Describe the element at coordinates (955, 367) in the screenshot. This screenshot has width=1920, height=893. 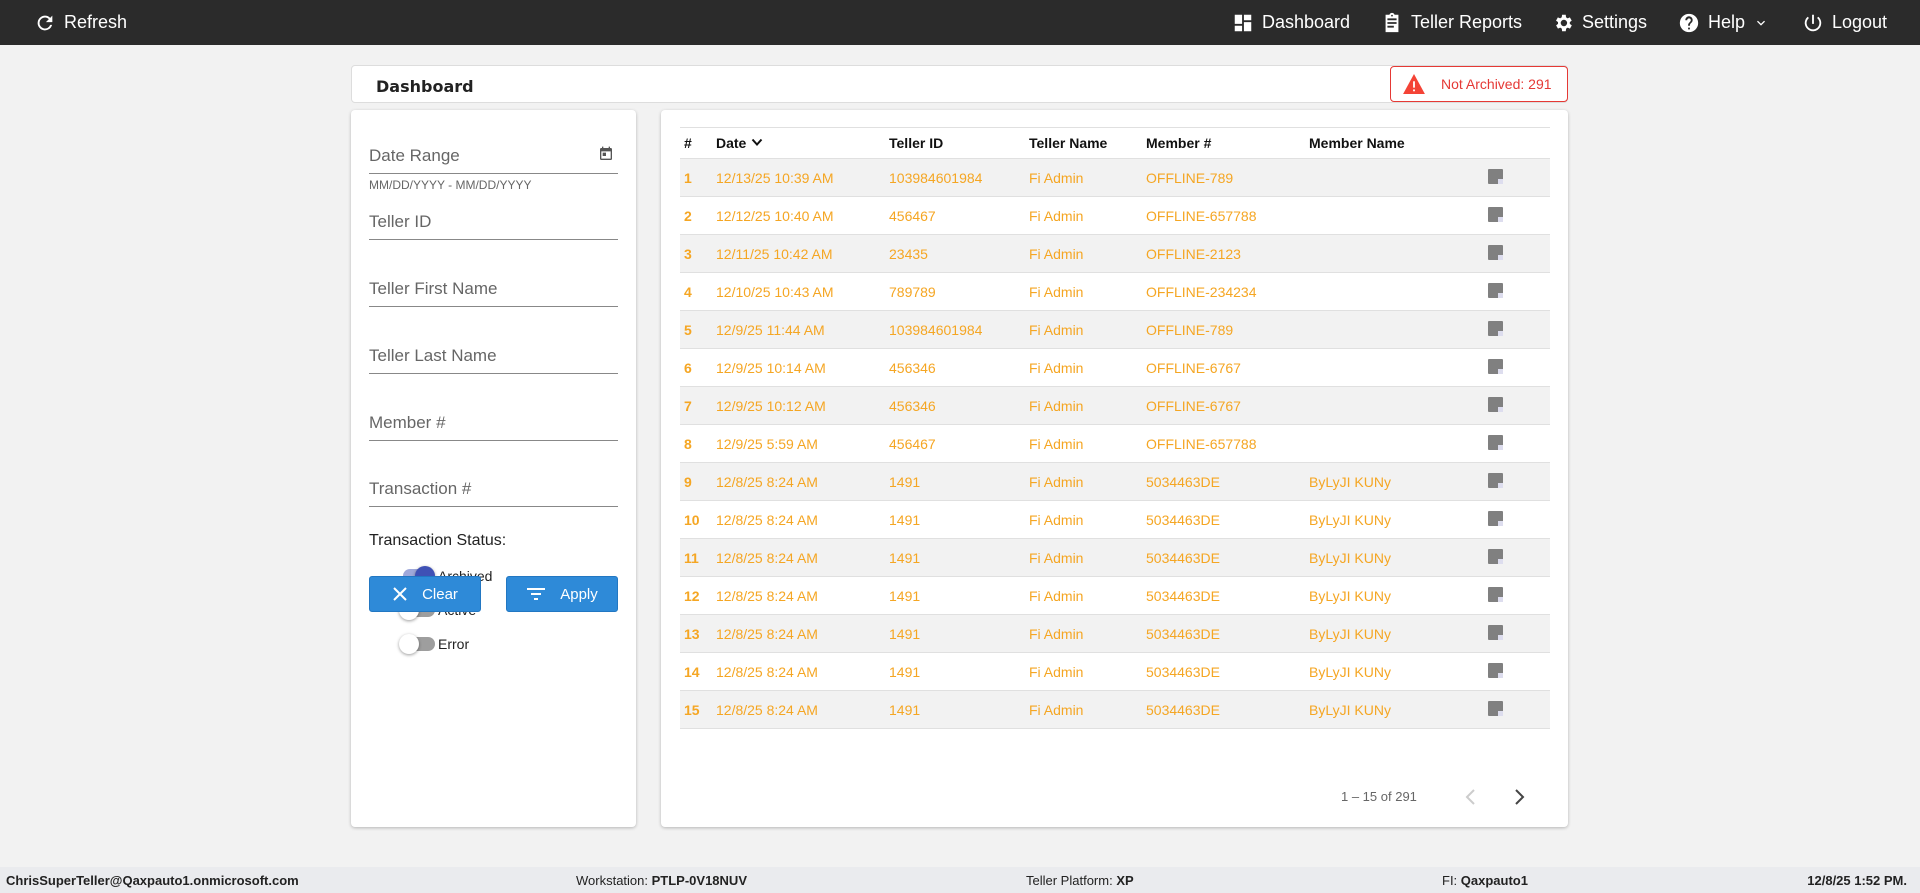
I see `row-teller-id: 456346` at that location.